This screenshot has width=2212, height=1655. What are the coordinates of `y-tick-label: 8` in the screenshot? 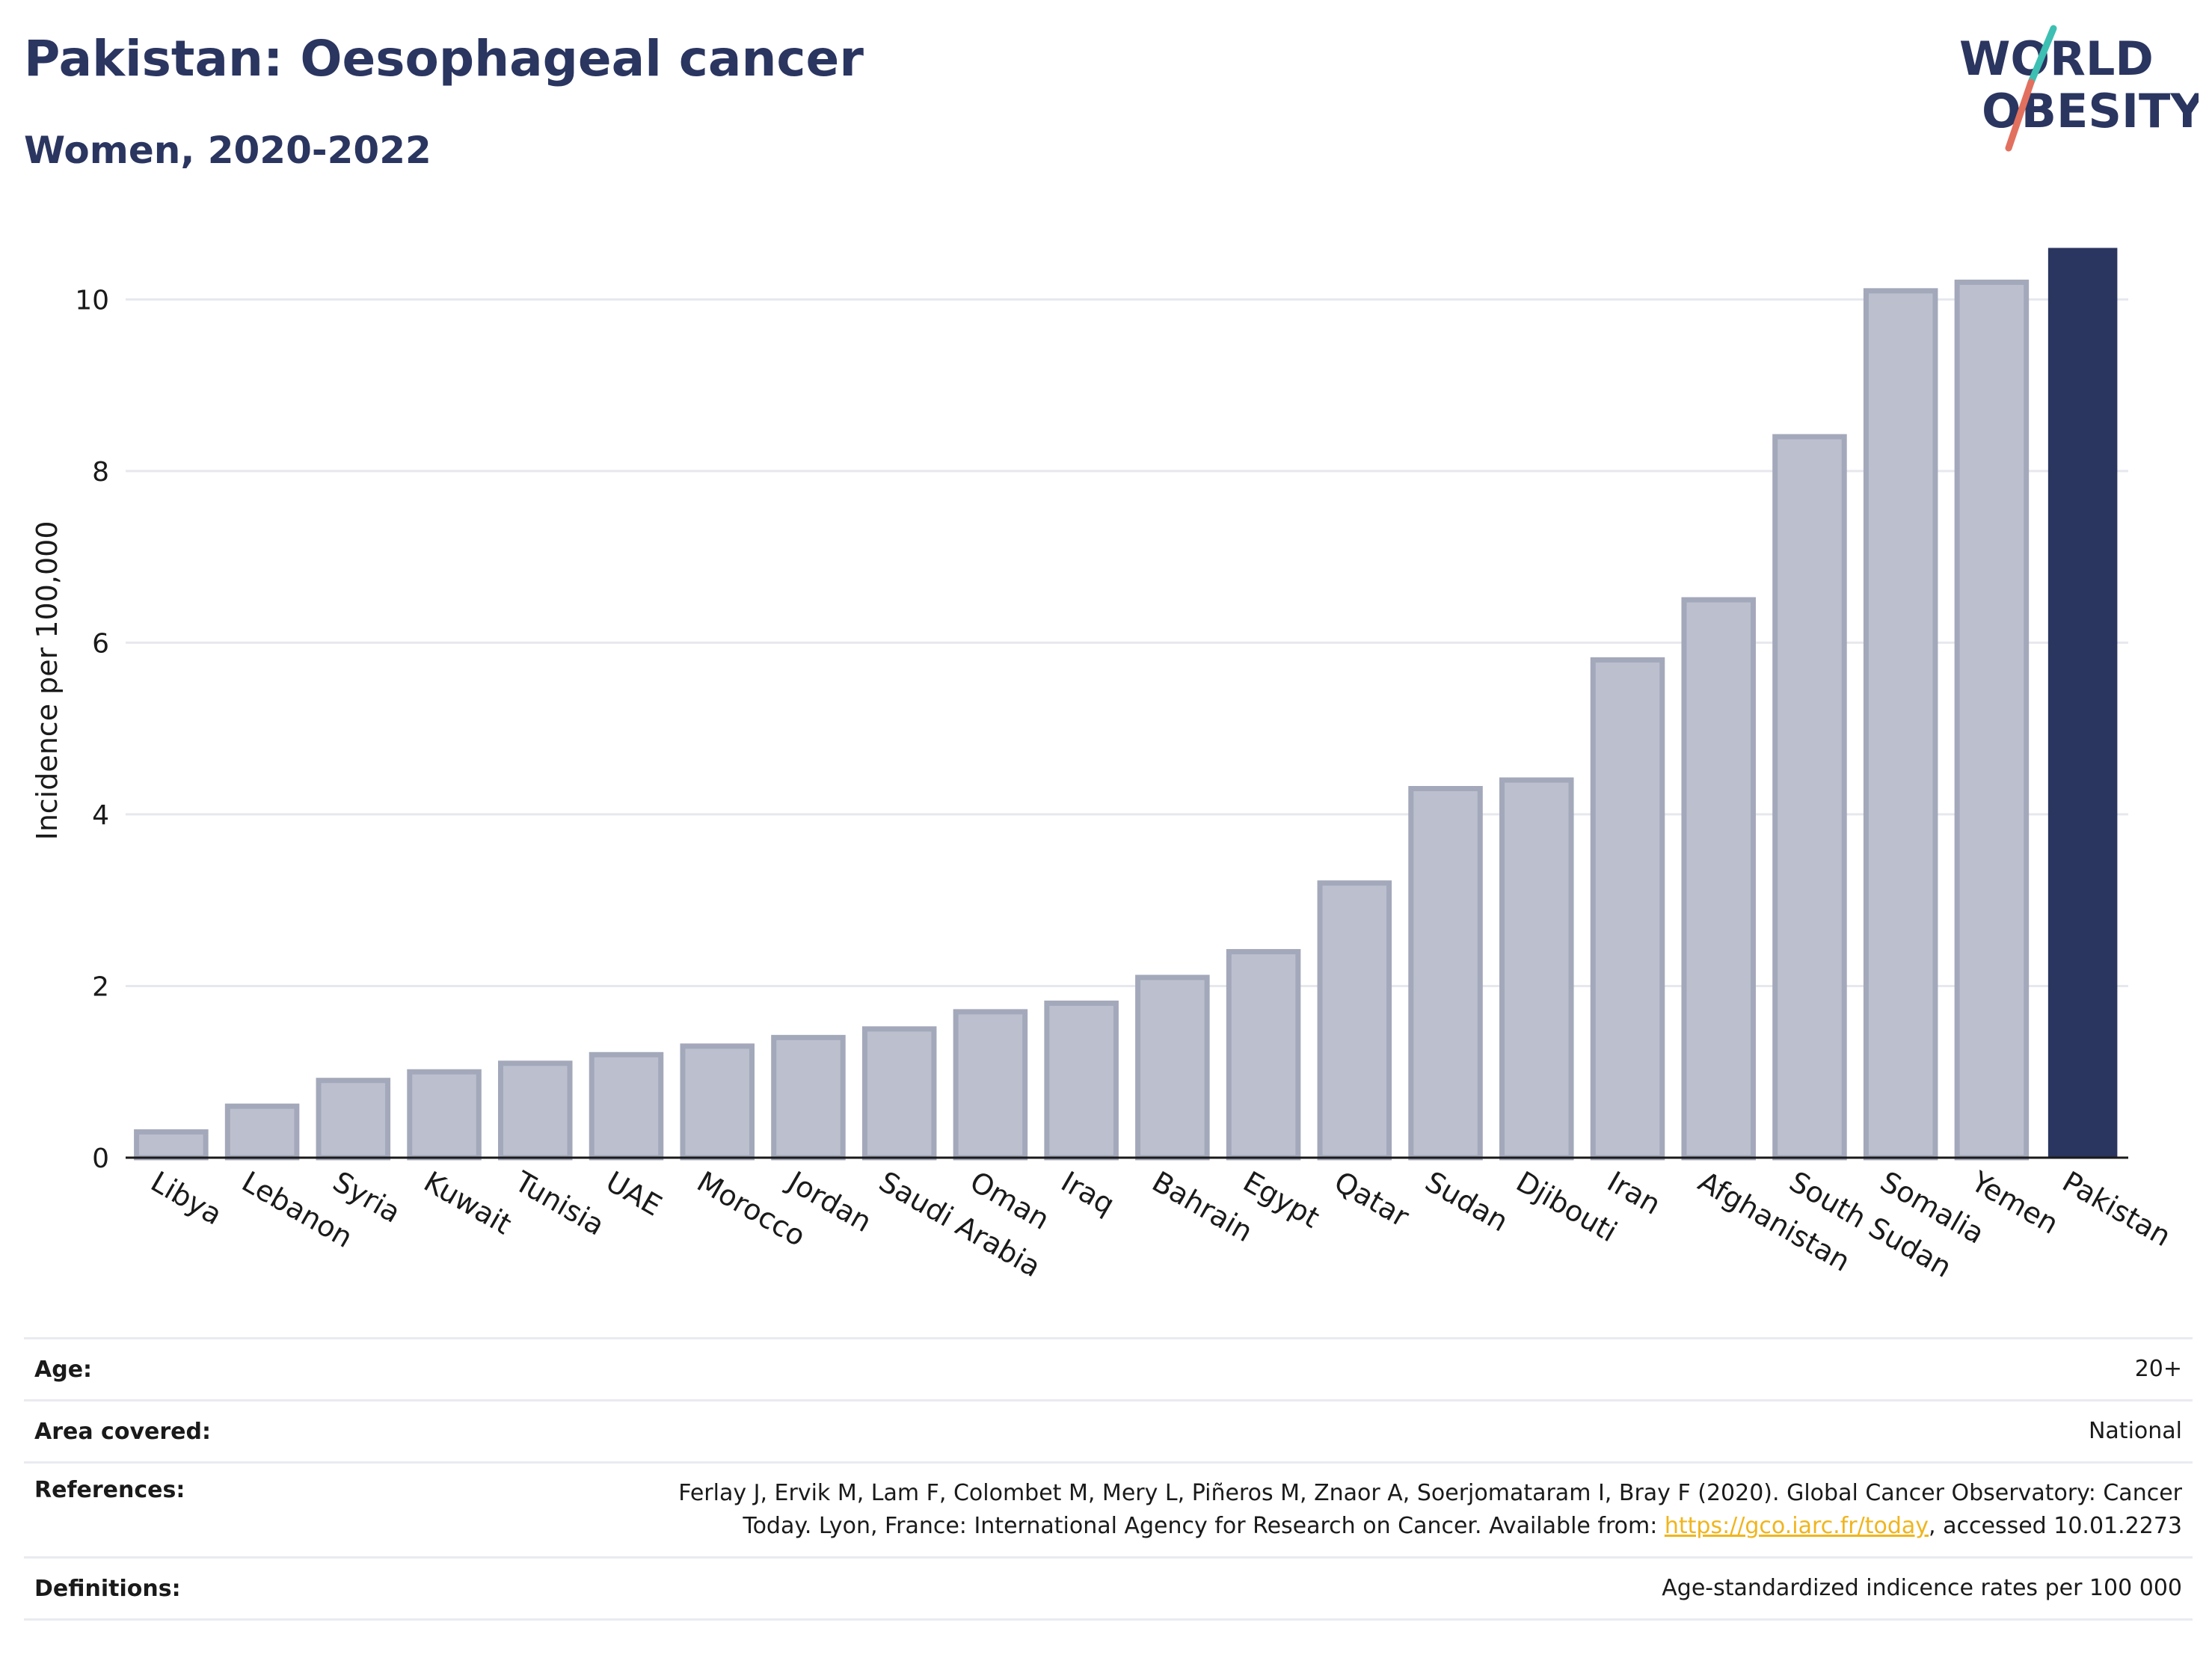 It's located at (100, 472).